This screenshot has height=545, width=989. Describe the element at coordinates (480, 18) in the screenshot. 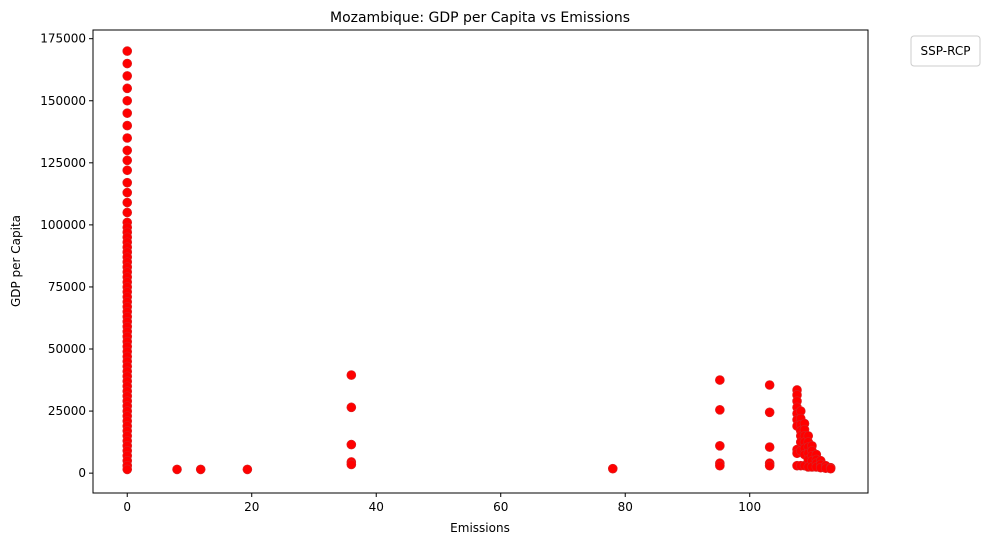

I see `chart-title: Mozambique: GDP per Capita vs Emissions` at that location.